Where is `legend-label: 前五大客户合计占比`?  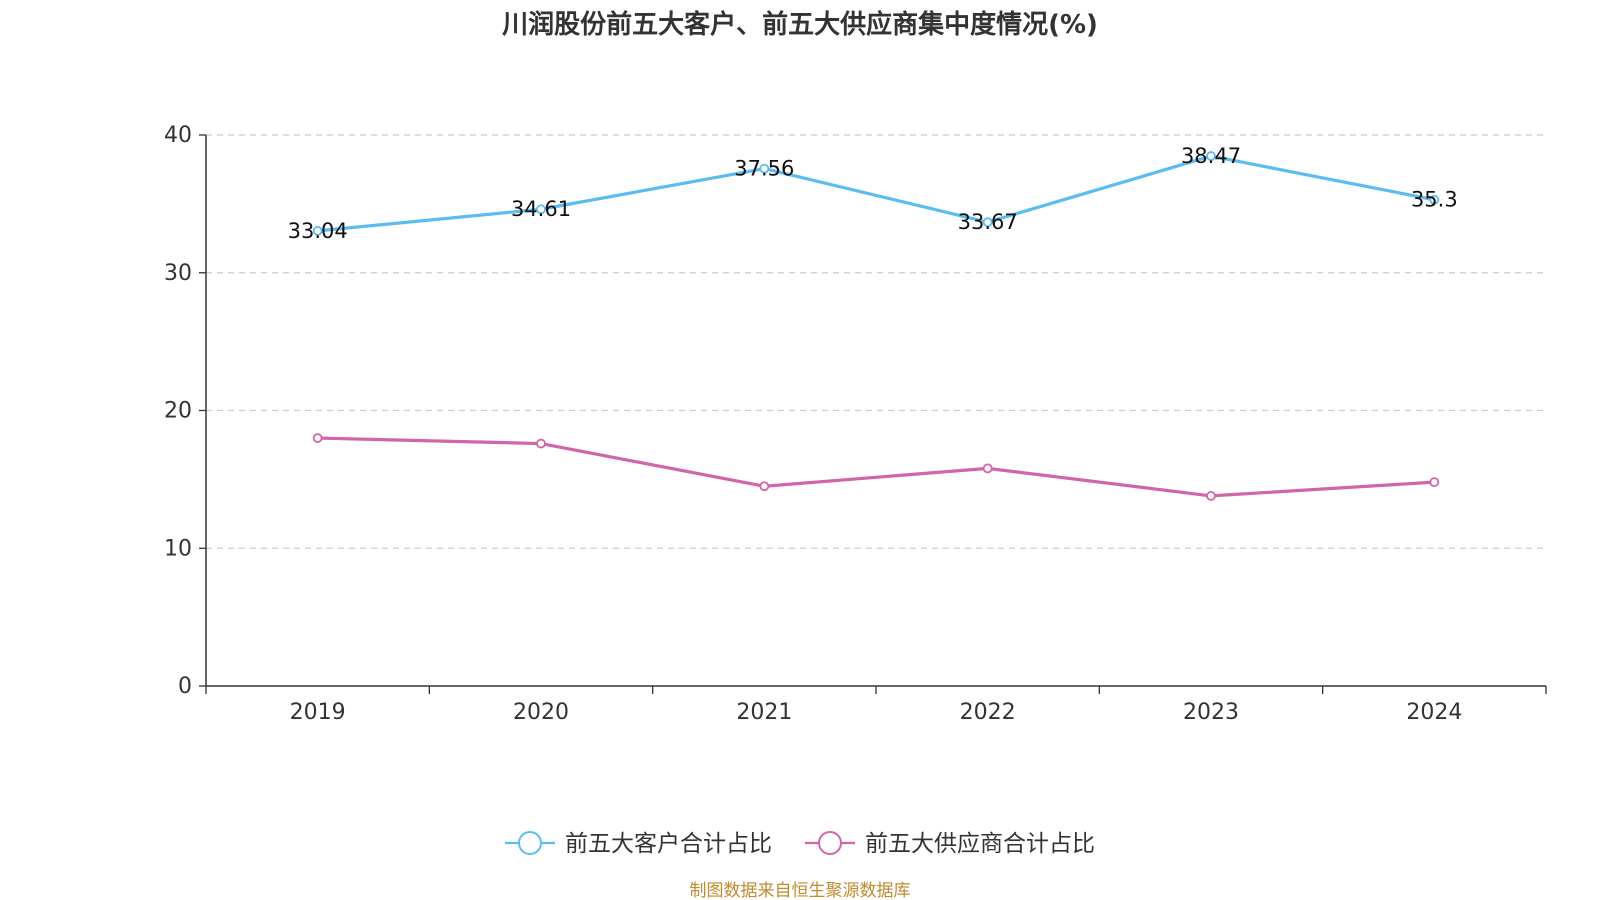 legend-label: 前五大客户合计占比 is located at coordinates (668, 844).